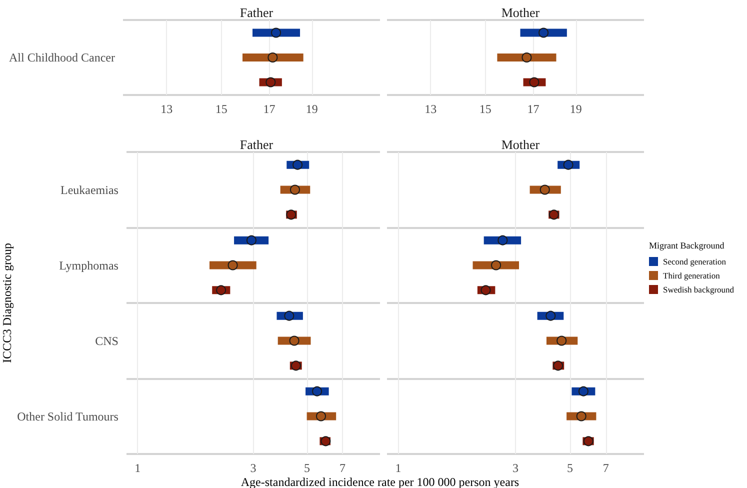  Describe the element at coordinates (106, 341) in the screenshot. I see `y-tick-label: CNS` at that location.